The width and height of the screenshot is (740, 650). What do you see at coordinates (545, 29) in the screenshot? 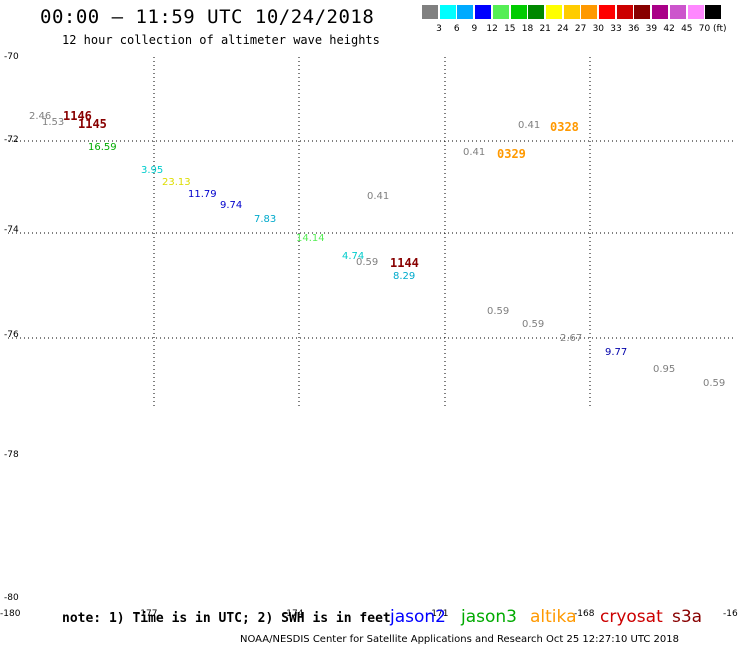
I see `legend-tick-label: 21` at bounding box center [545, 29].